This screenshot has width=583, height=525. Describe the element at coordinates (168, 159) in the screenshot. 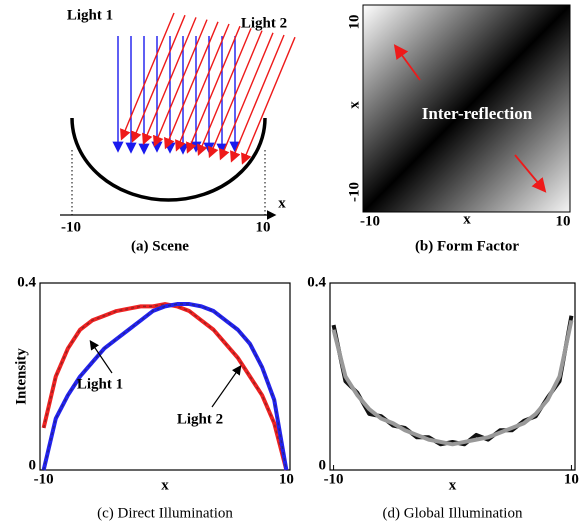

I see `bowl` at that location.